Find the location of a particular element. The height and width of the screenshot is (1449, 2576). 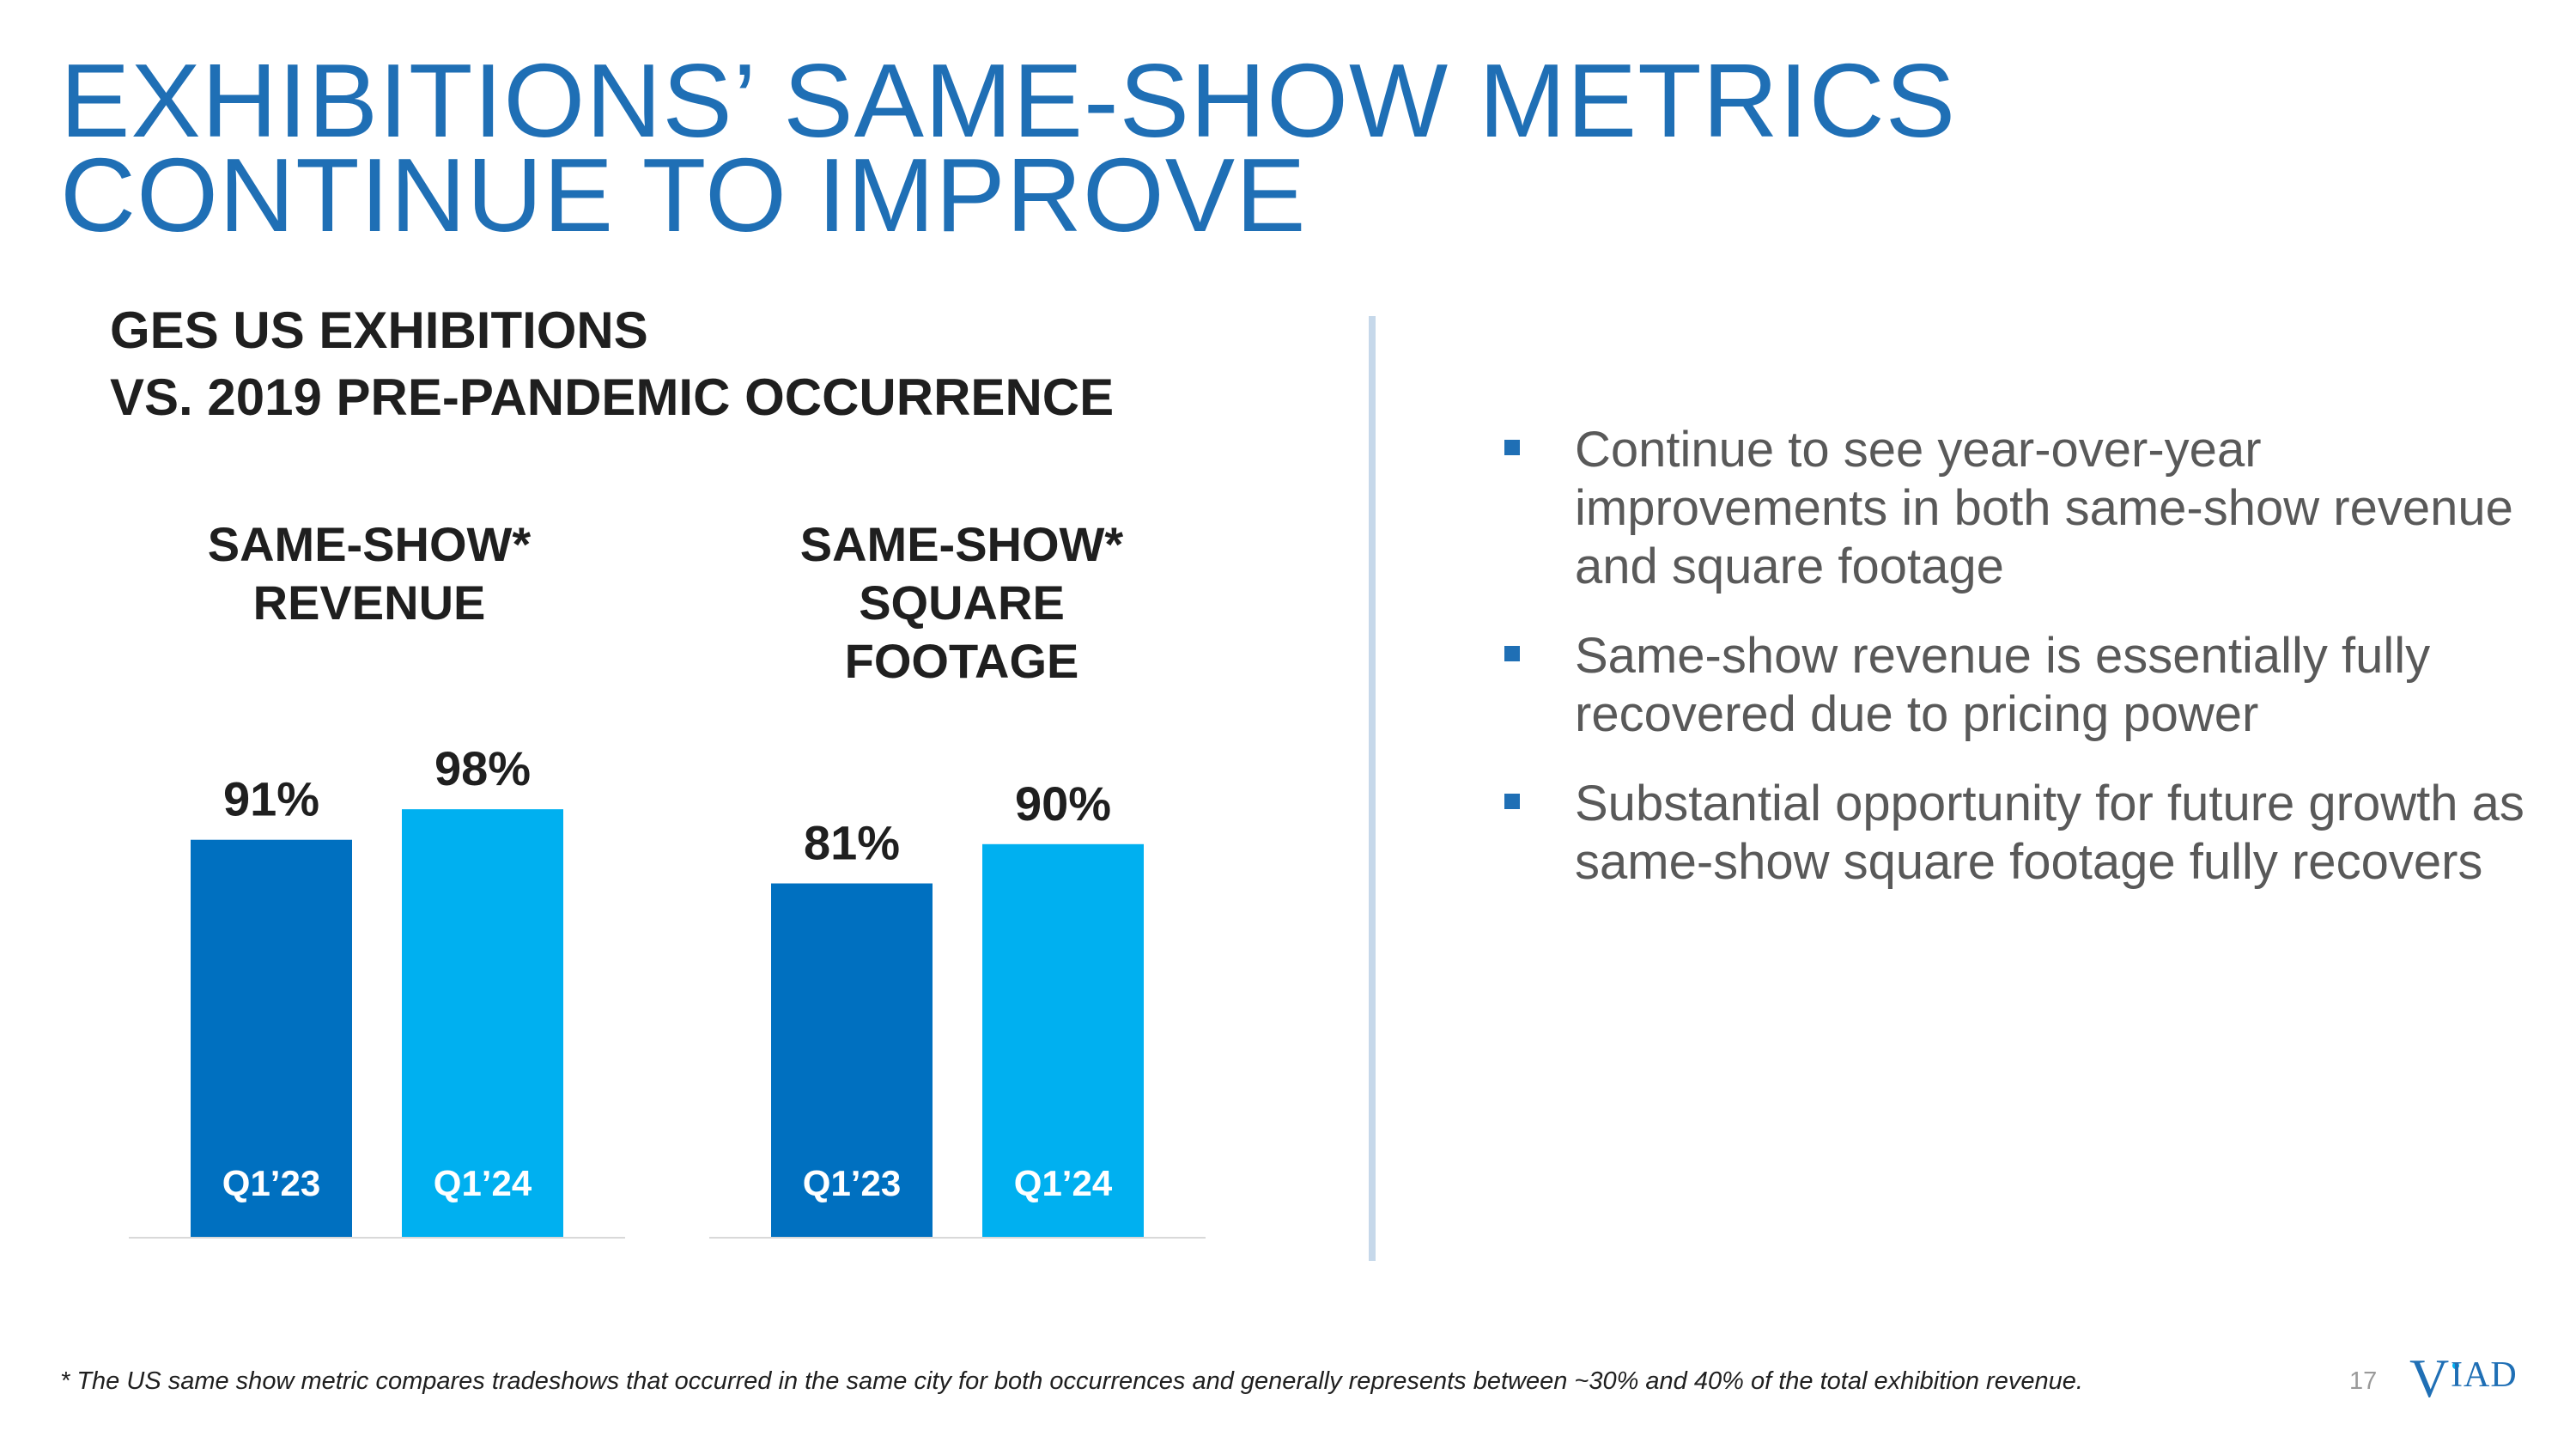

square-footage-chart-title: SAME-SHOW* SQUARE FOOTAGE is located at coordinates (962, 603).